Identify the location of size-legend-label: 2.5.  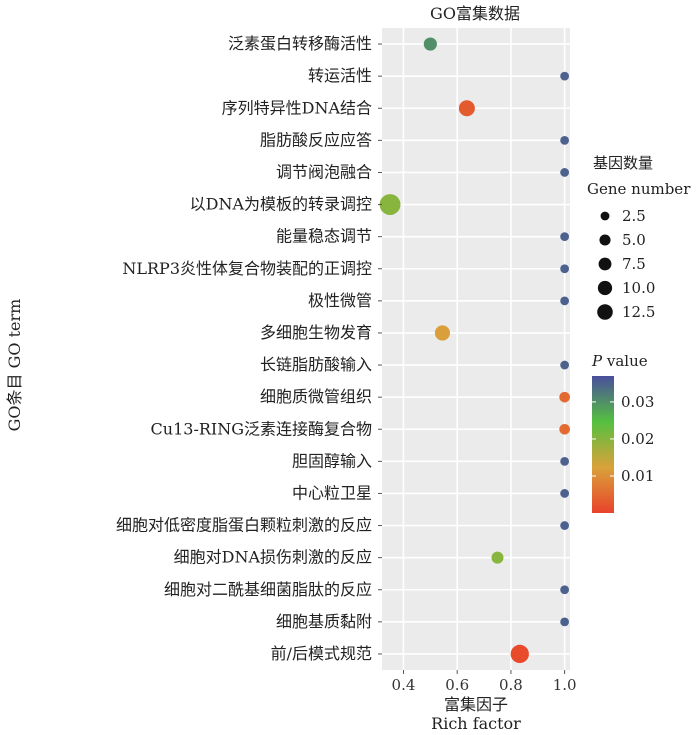
(634, 216).